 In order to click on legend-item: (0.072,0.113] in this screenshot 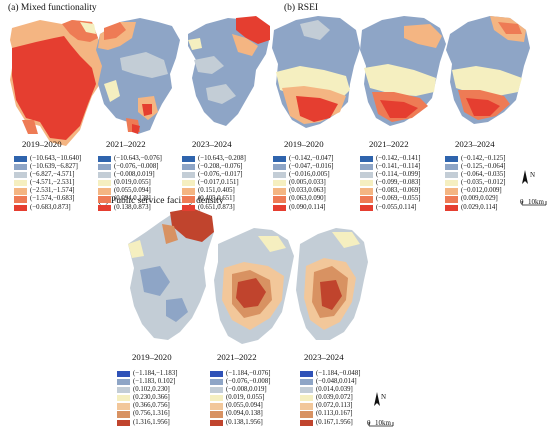, I will do `click(330, 406)`.